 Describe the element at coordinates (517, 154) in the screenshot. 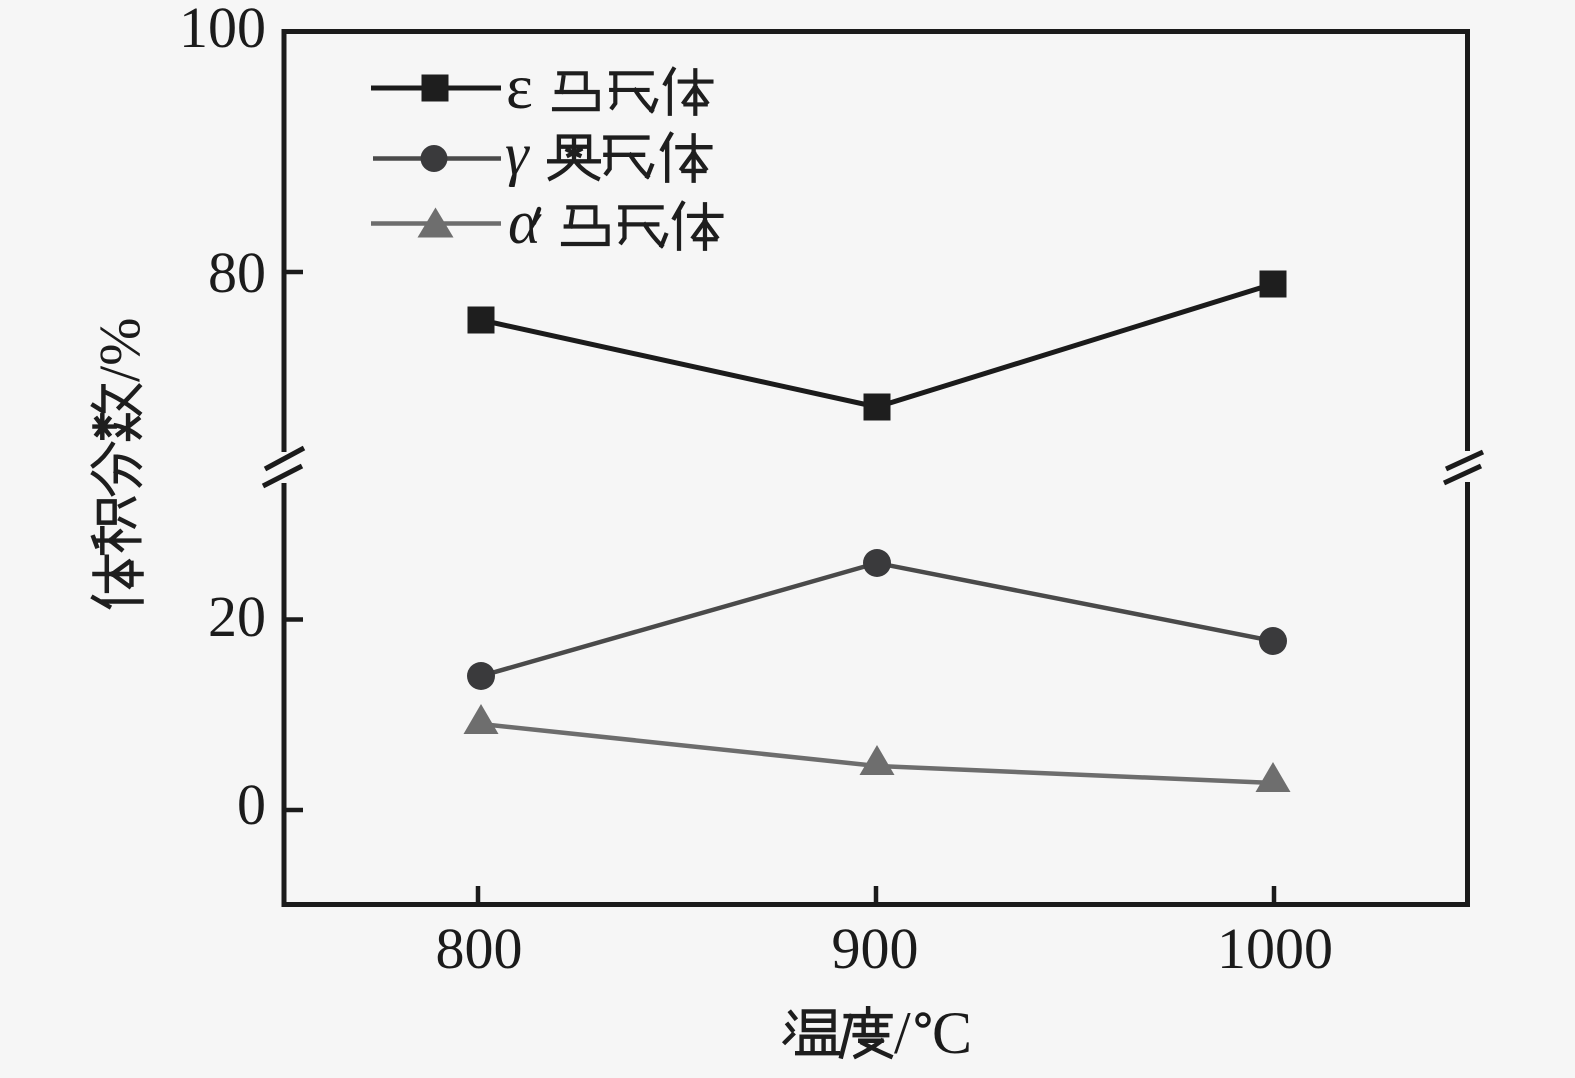

I see `svg-text: γ` at that location.